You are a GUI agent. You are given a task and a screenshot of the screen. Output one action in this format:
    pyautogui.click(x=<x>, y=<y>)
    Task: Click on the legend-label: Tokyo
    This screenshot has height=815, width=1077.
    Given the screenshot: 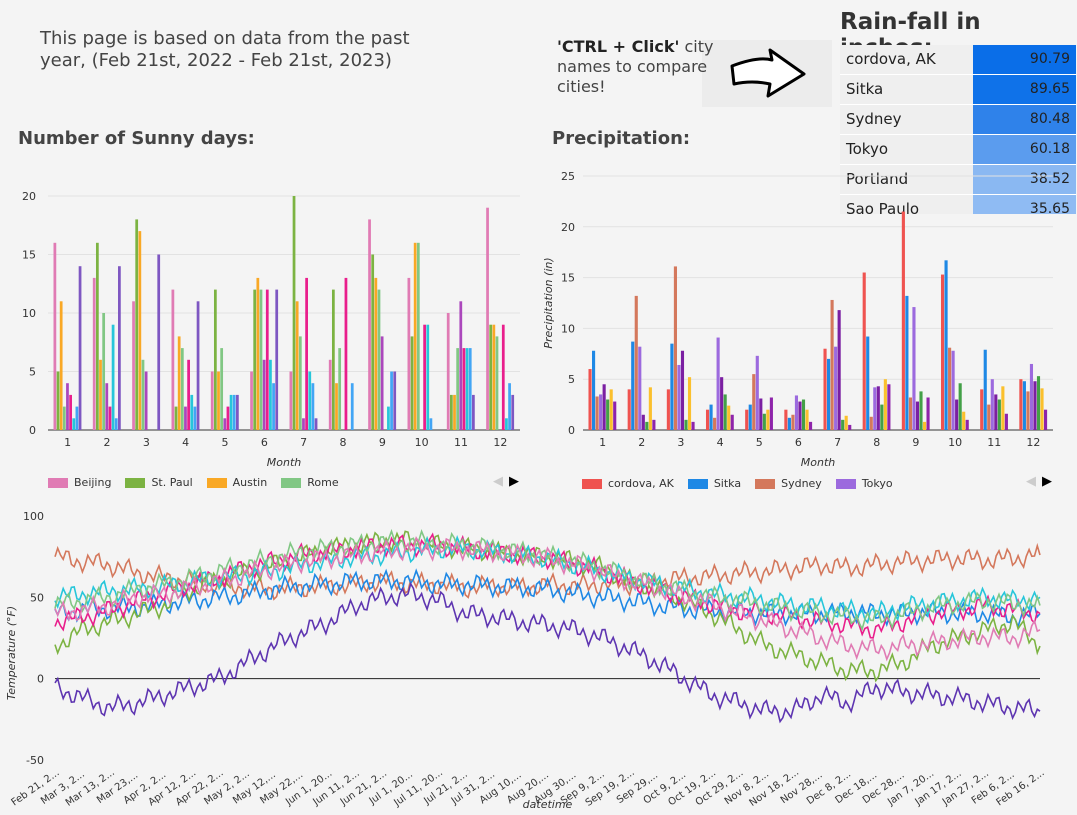 What is the action you would take?
    pyautogui.click(x=877, y=483)
    